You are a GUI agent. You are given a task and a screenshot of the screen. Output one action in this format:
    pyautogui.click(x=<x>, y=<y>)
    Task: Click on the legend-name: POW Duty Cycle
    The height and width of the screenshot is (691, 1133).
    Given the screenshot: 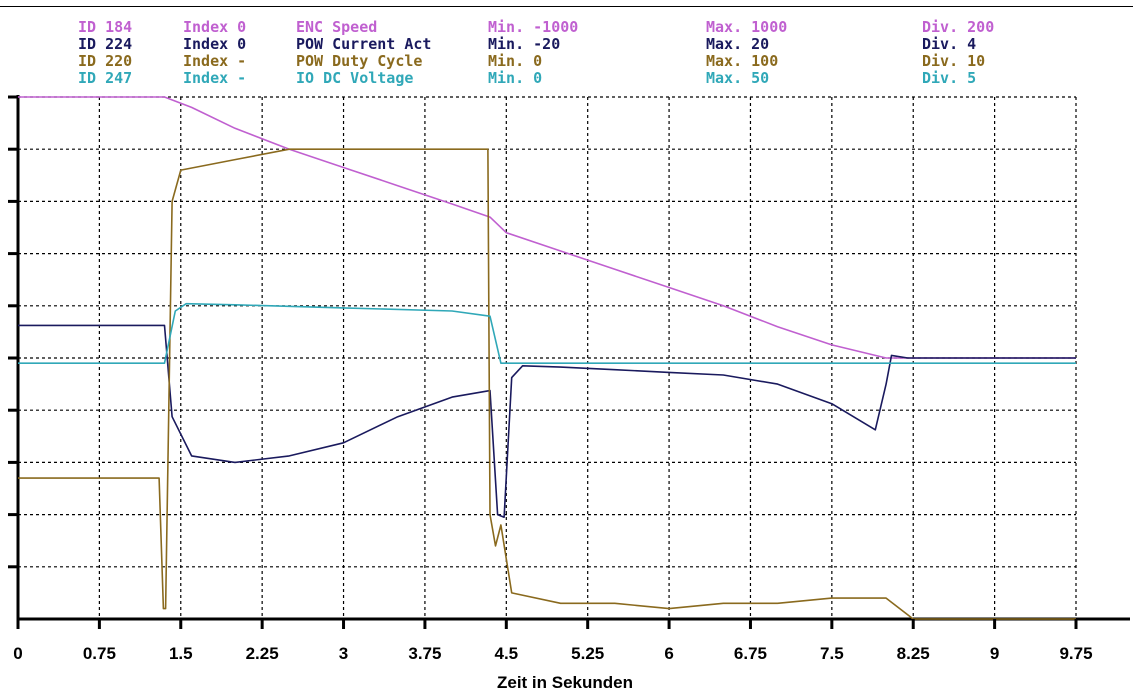 What is the action you would take?
    pyautogui.click(x=359, y=61)
    